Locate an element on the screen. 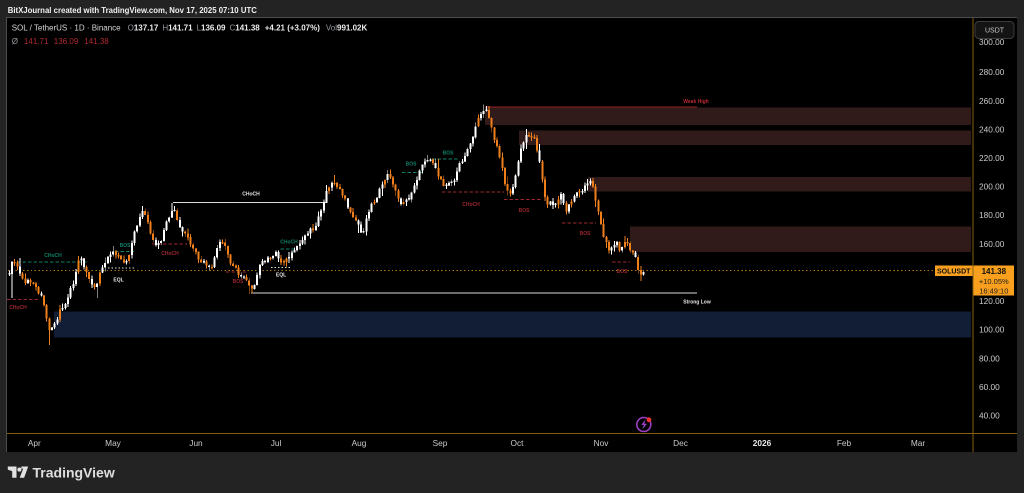 This screenshot has height=493, width=1024. svg-text: 300.00 is located at coordinates (992, 42).